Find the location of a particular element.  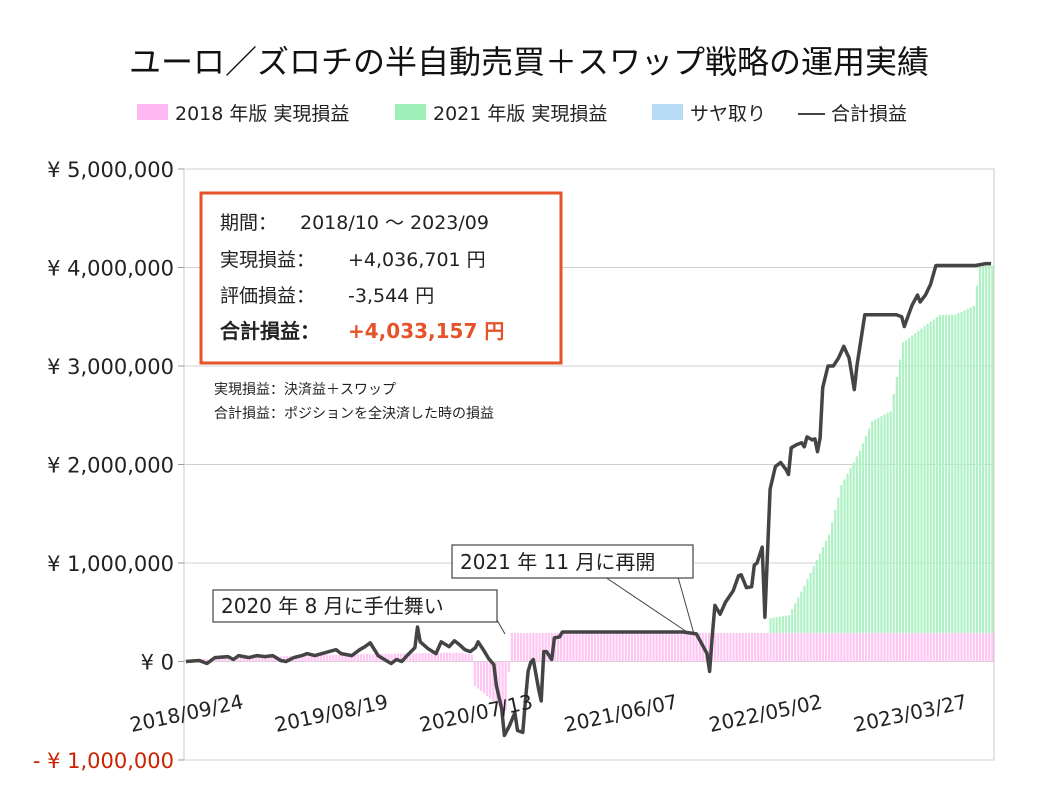

callout-2021-text: 2021 年 11 月に再開 is located at coordinates (557, 562).